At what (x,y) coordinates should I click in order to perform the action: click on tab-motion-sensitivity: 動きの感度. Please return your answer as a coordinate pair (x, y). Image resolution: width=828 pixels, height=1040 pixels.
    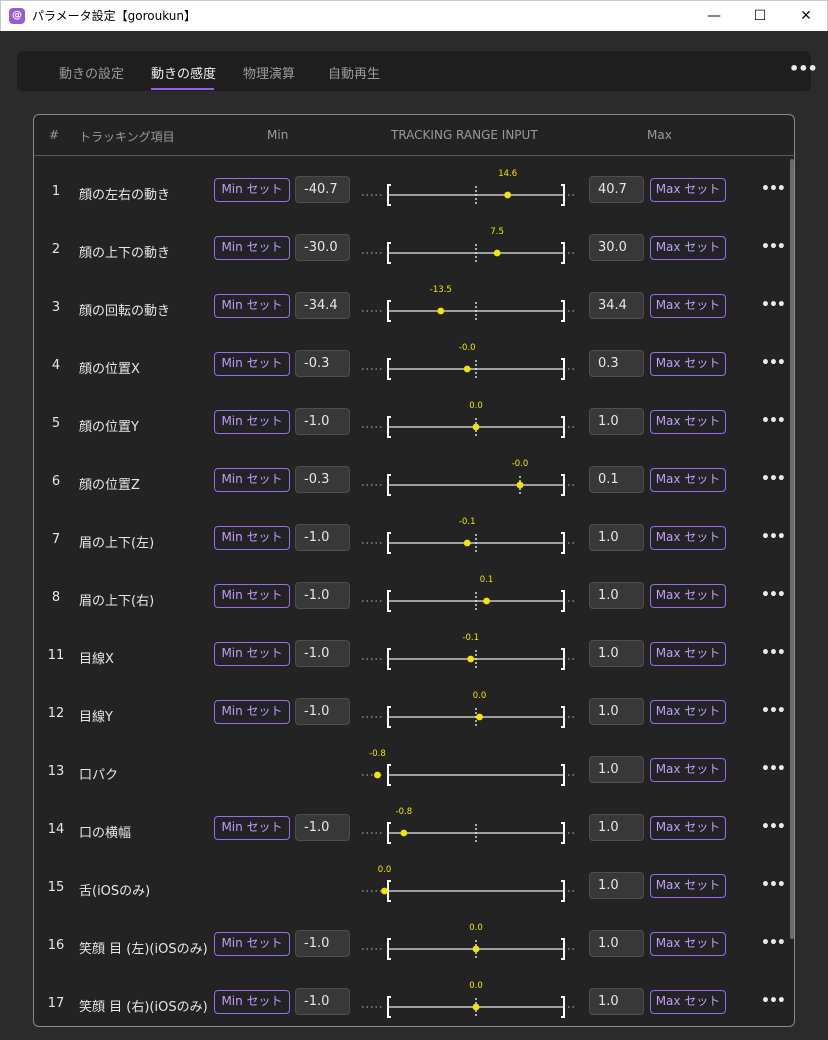
    Looking at the image, I should click on (184, 74).